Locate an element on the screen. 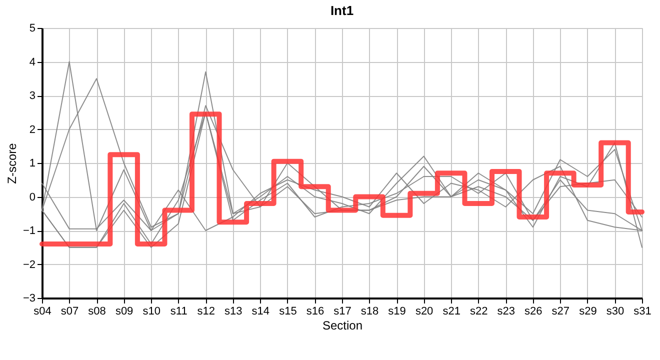  x-tick-label: s09 is located at coordinates (124, 312).